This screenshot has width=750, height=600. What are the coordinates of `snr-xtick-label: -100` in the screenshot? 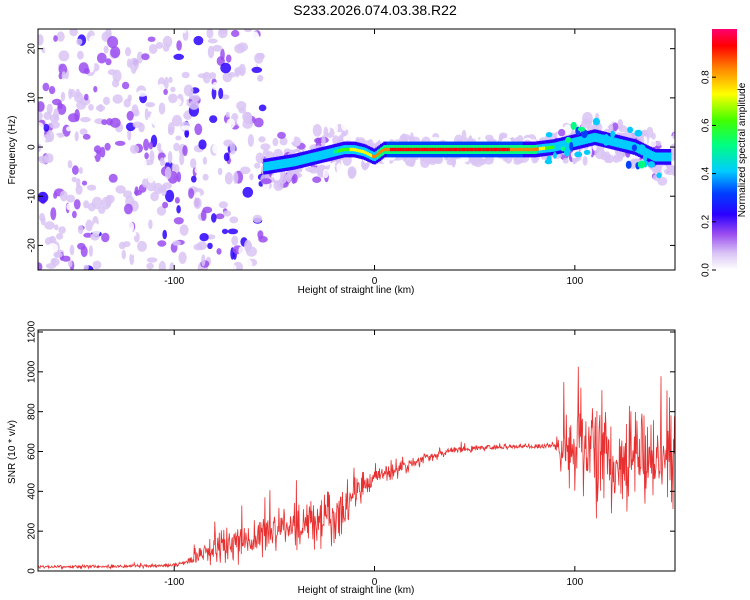 It's located at (174, 582).